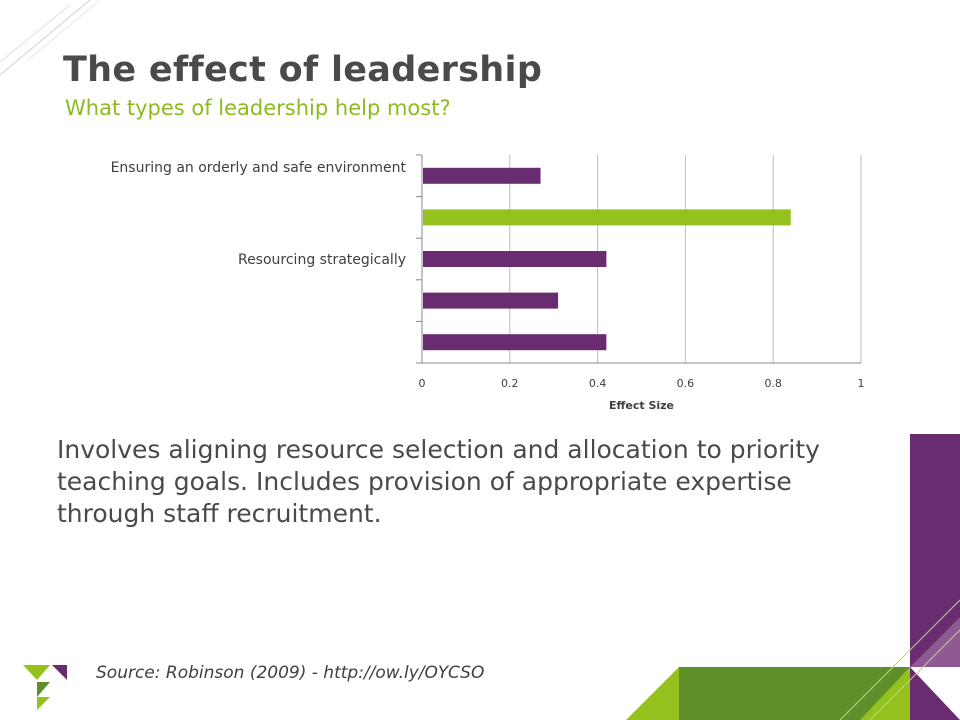 This screenshot has height=720, width=960. I want to click on x-tick-label: 0.6, so click(686, 383).